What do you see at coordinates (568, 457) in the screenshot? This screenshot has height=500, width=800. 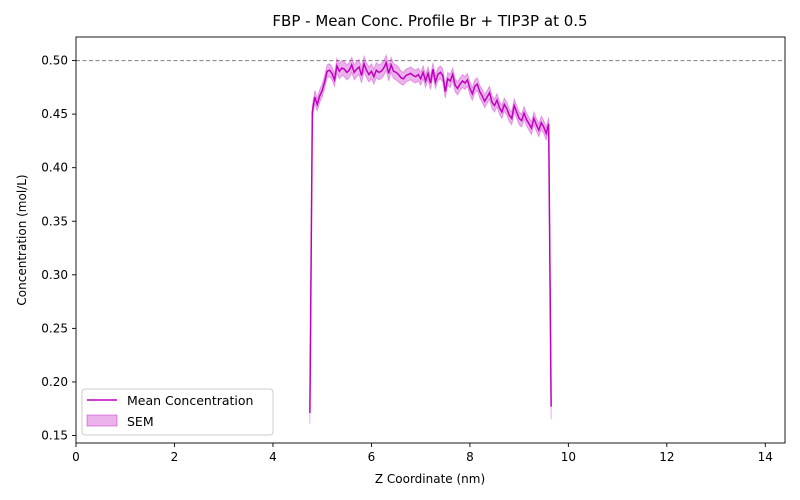 I see `x-tick-label: 10` at bounding box center [568, 457].